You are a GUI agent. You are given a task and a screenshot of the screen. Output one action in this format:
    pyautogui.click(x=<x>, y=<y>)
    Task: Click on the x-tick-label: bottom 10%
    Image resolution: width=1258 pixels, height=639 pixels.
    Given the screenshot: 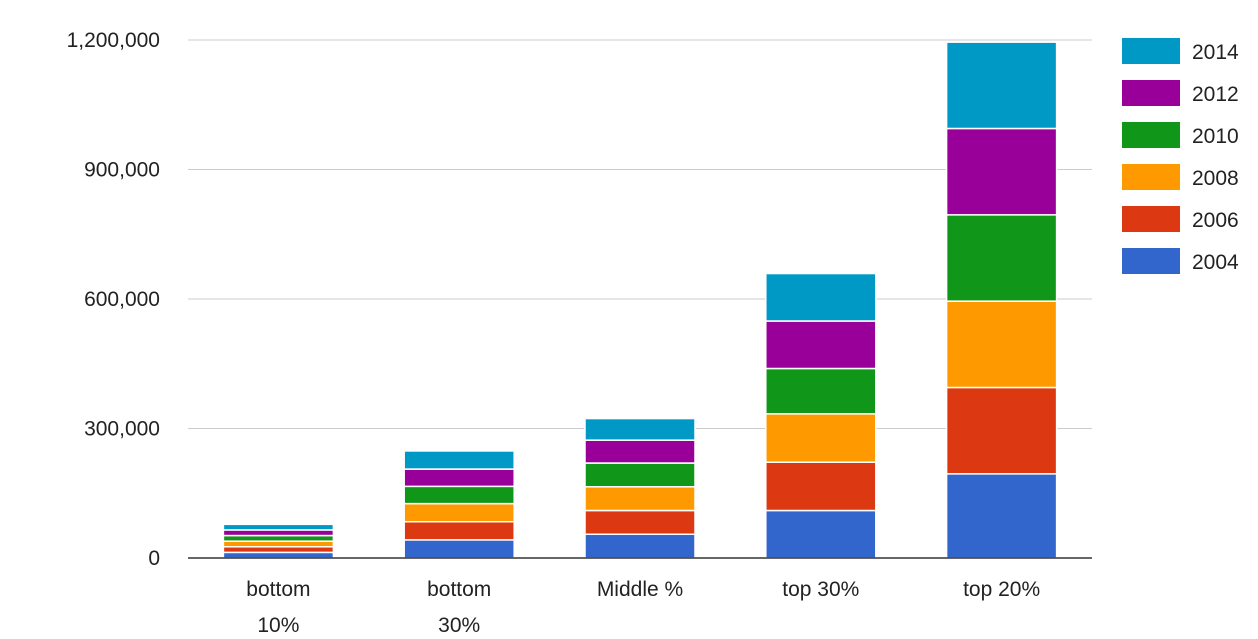 What is the action you would take?
    pyautogui.click(x=278, y=606)
    